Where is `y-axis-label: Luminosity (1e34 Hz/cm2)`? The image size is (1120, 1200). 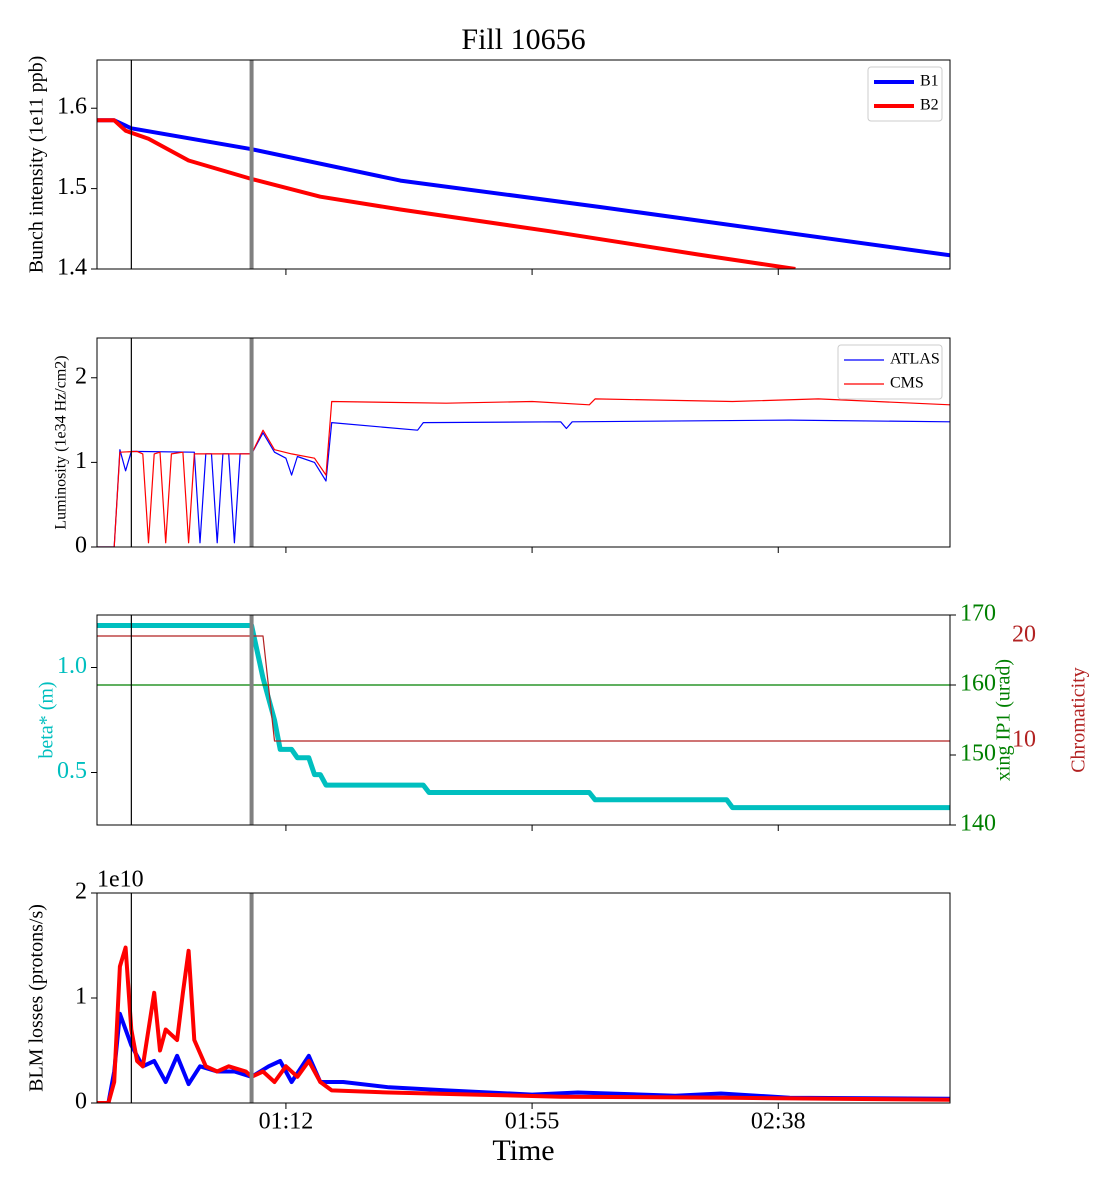
y-axis-label: Luminosity (1e34 Hz/cm2) is located at coordinates (61, 442).